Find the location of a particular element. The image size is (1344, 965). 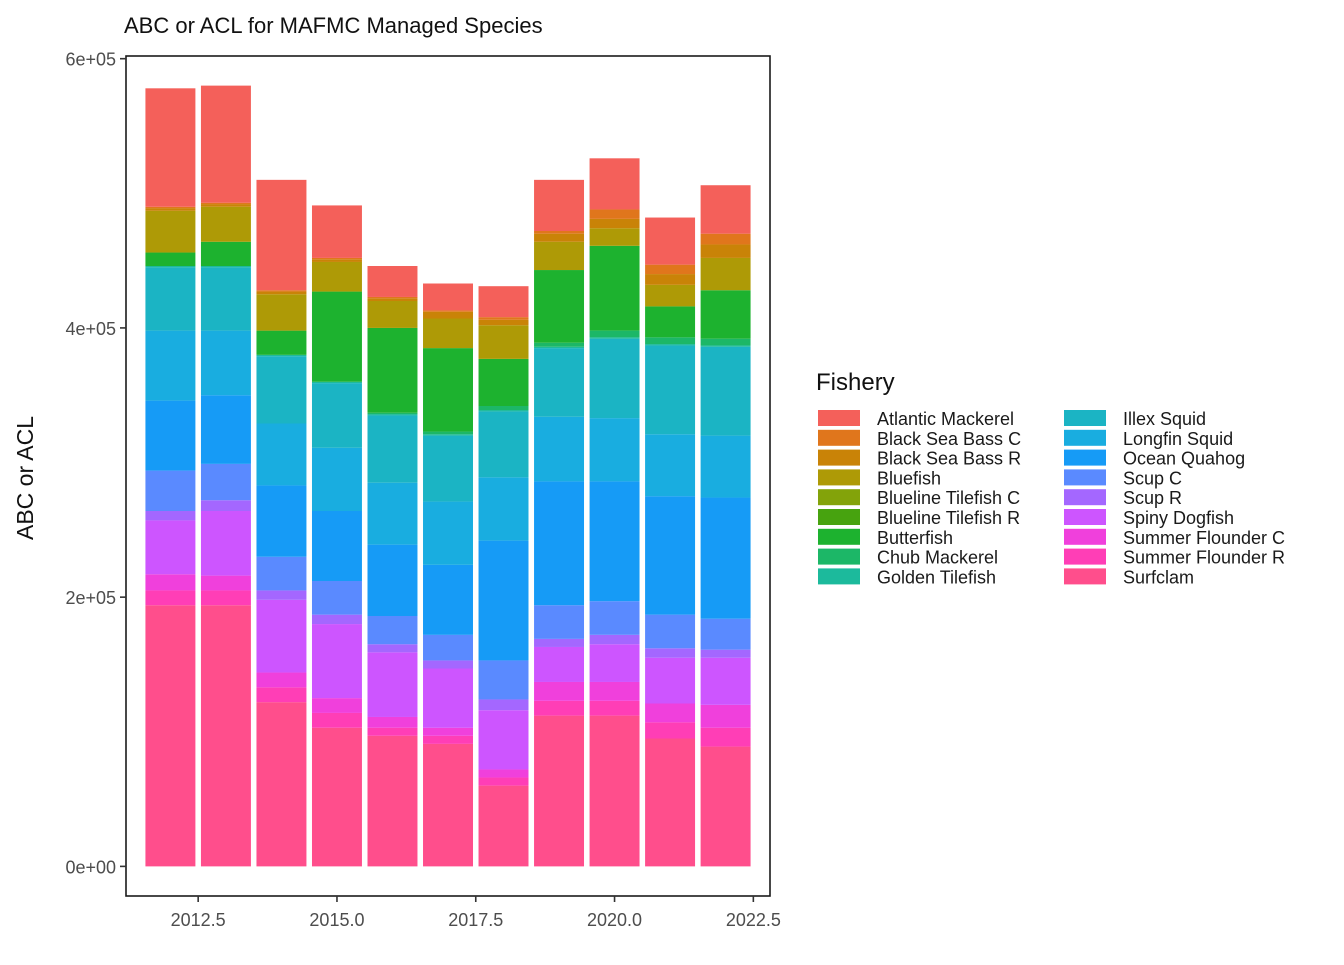

bar-segment-chub-mackerel-2019 is located at coordinates (559, 344).